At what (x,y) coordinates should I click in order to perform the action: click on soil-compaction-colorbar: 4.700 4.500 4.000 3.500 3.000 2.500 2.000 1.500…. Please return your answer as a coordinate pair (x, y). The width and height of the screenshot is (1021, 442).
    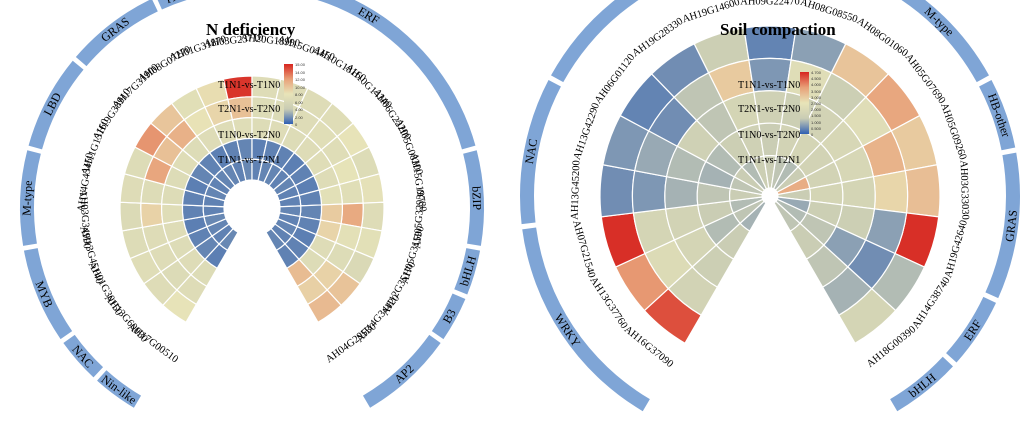
    Looking at the image, I should click on (810, 103).